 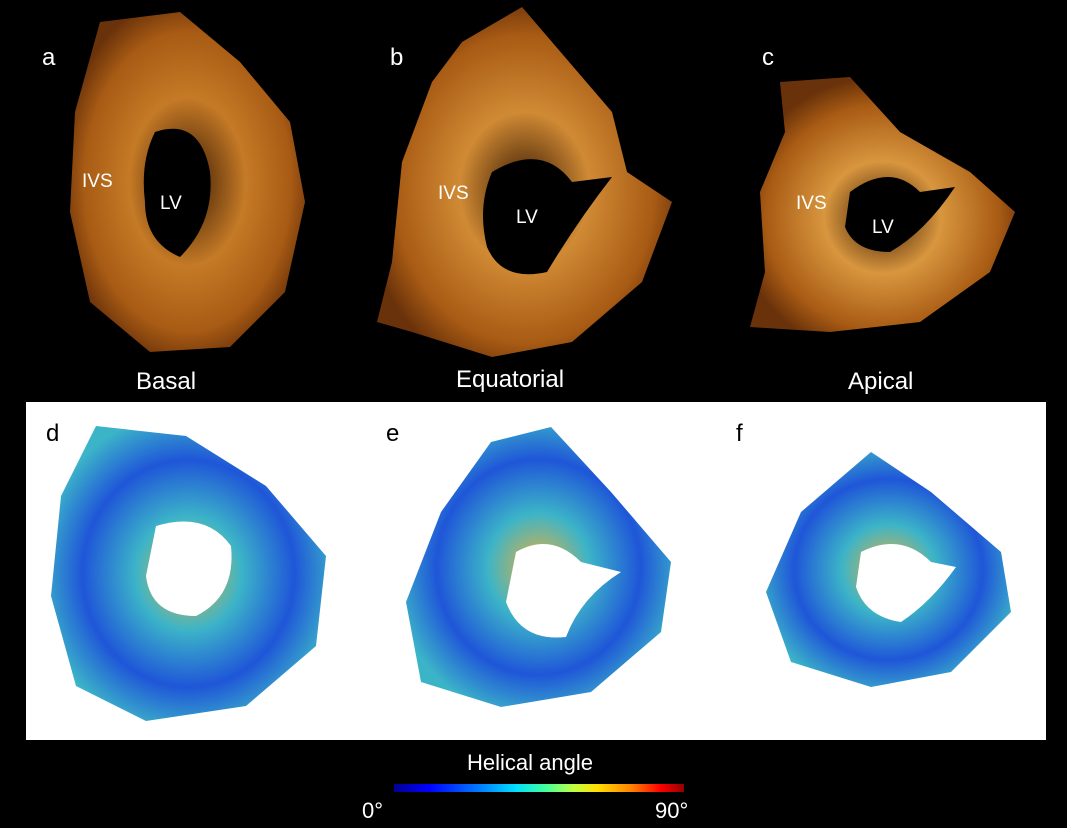 What do you see at coordinates (530, 762) in the screenshot?
I see `colorbar-title: Helical angle` at bounding box center [530, 762].